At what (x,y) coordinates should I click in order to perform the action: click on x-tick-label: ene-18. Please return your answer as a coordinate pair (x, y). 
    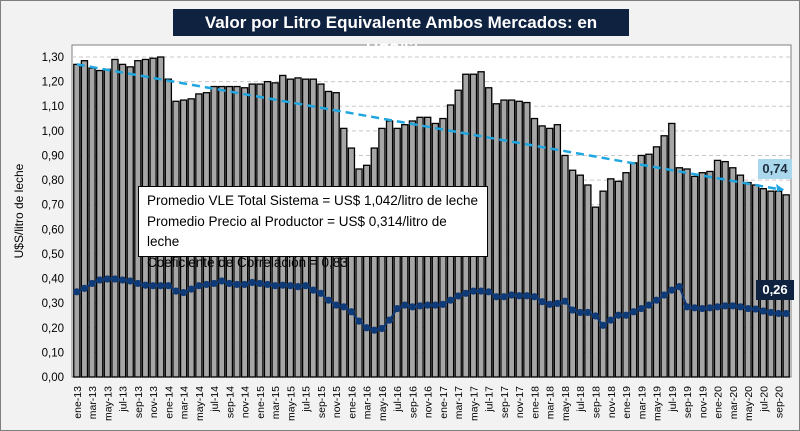
    Looking at the image, I should click on (535, 402).